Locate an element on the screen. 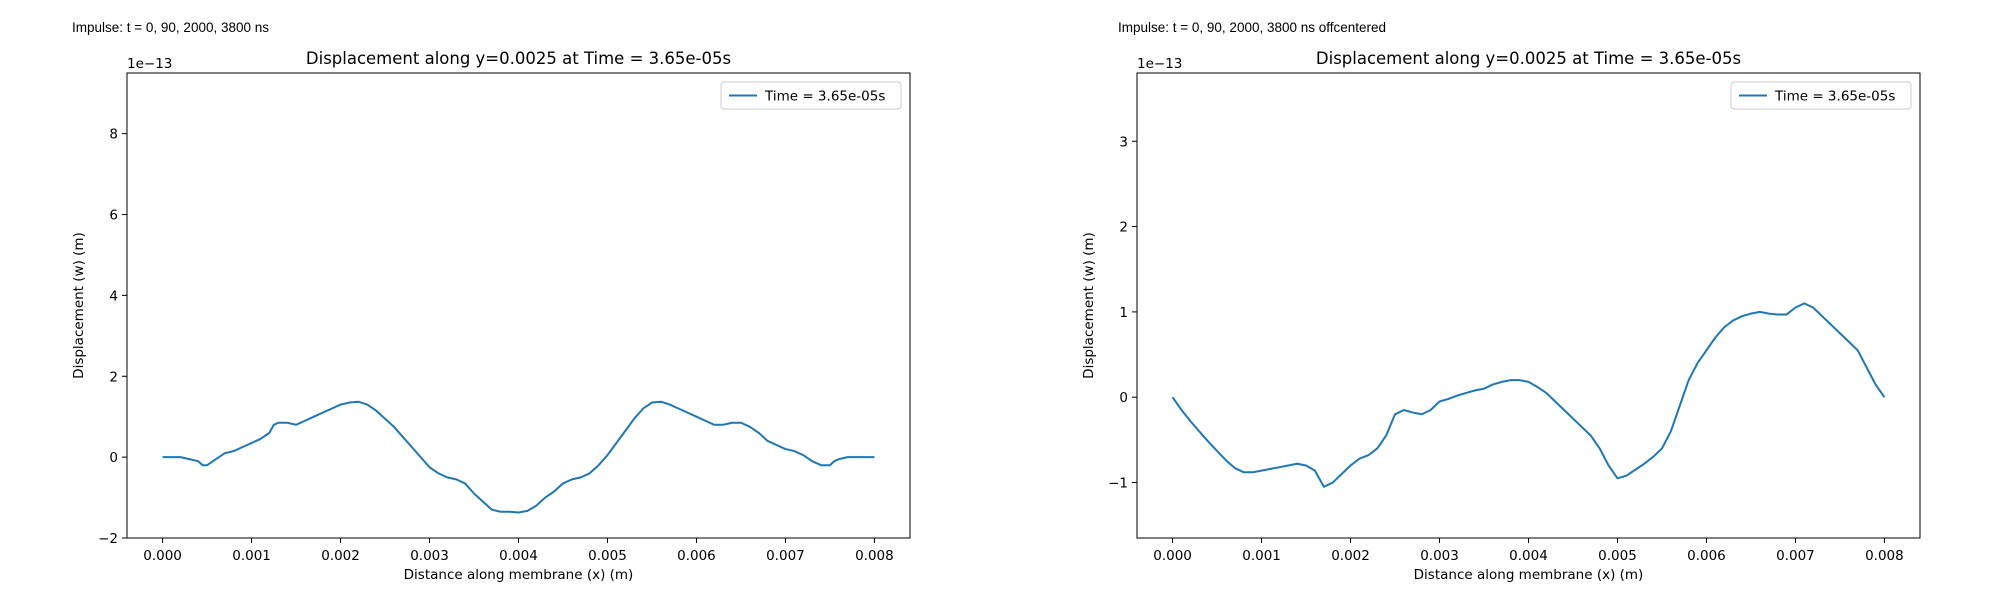 The image size is (2000, 600). y-tick-label: 4 is located at coordinates (113, 296).